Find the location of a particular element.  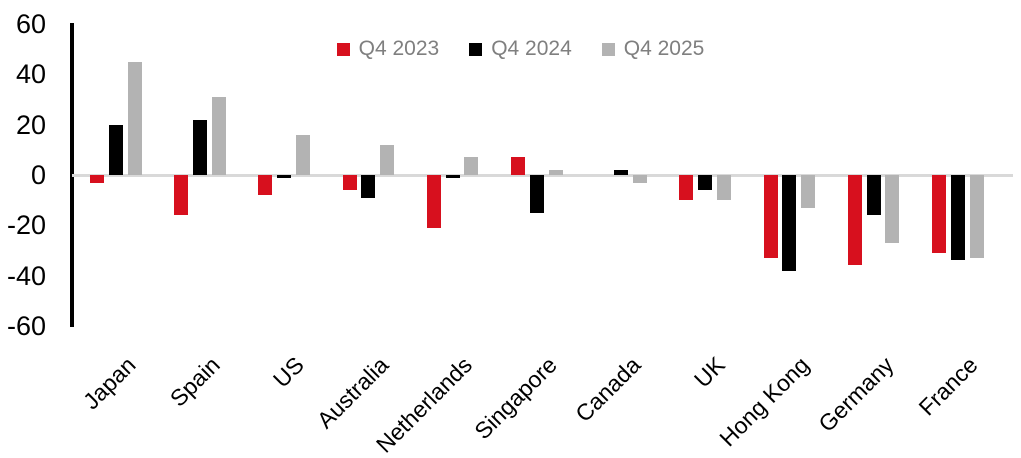

x-axis-label-france: France is located at coordinates (948, 386).